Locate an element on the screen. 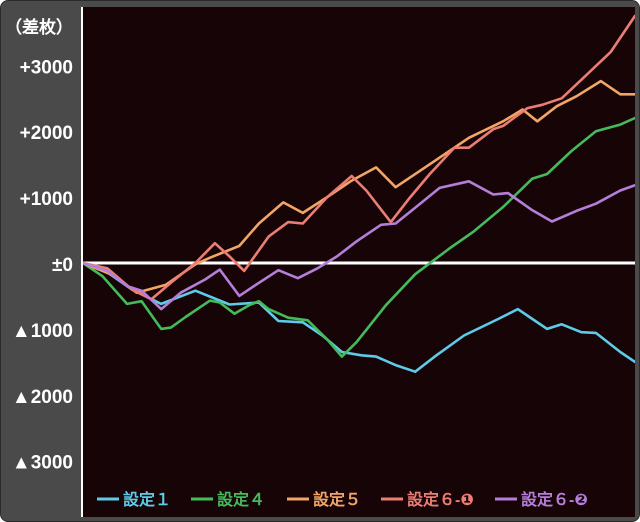 The height and width of the screenshot is (522, 640). legend-item: 設定４ is located at coordinates (228, 499).